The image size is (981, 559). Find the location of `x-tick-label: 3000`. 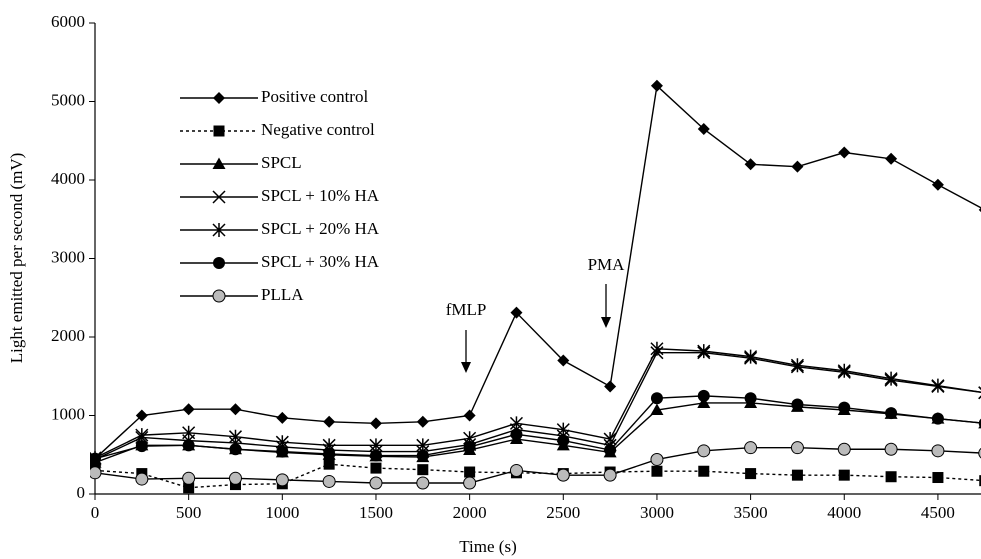

x-tick-label: 3000 is located at coordinates (657, 512).